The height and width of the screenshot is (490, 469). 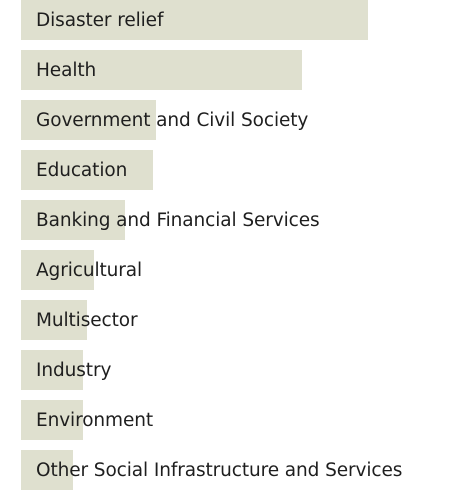 I want to click on category-label: Banking and Financial Services, so click(x=178, y=220).